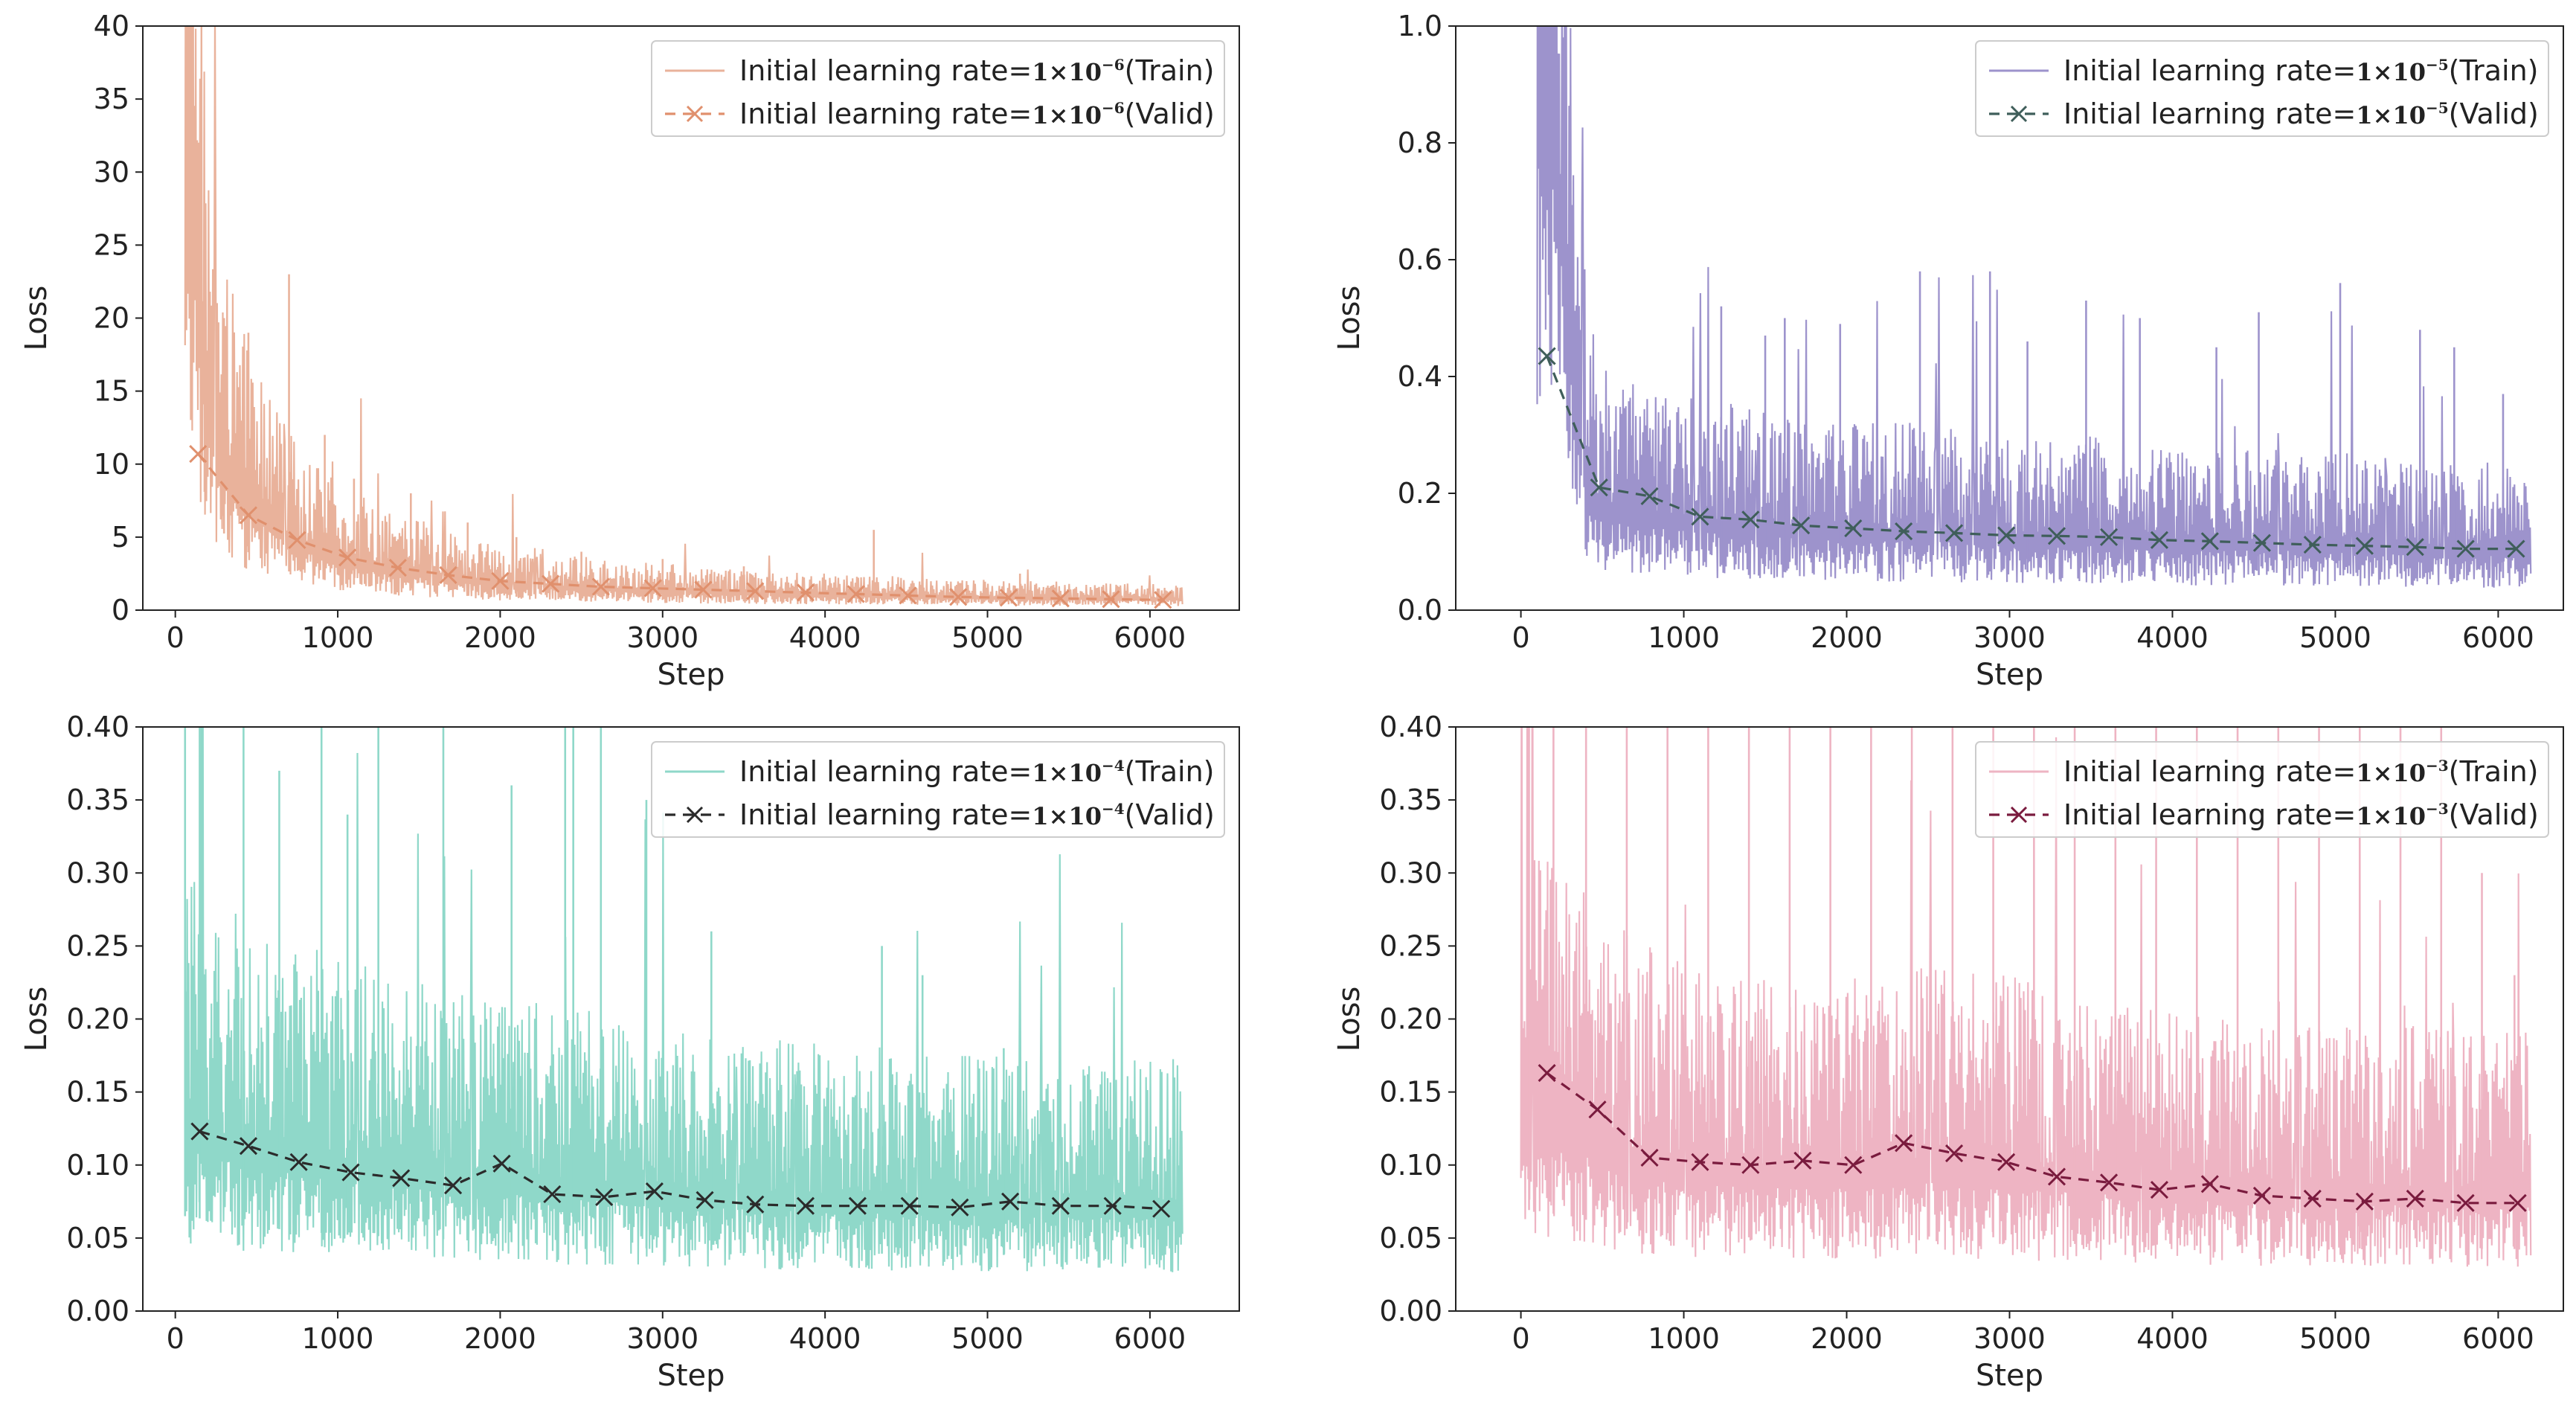 The image size is (2576, 1410). What do you see at coordinates (1410, 800) in the screenshot?
I see `y-tick-label: 0.35` at bounding box center [1410, 800].